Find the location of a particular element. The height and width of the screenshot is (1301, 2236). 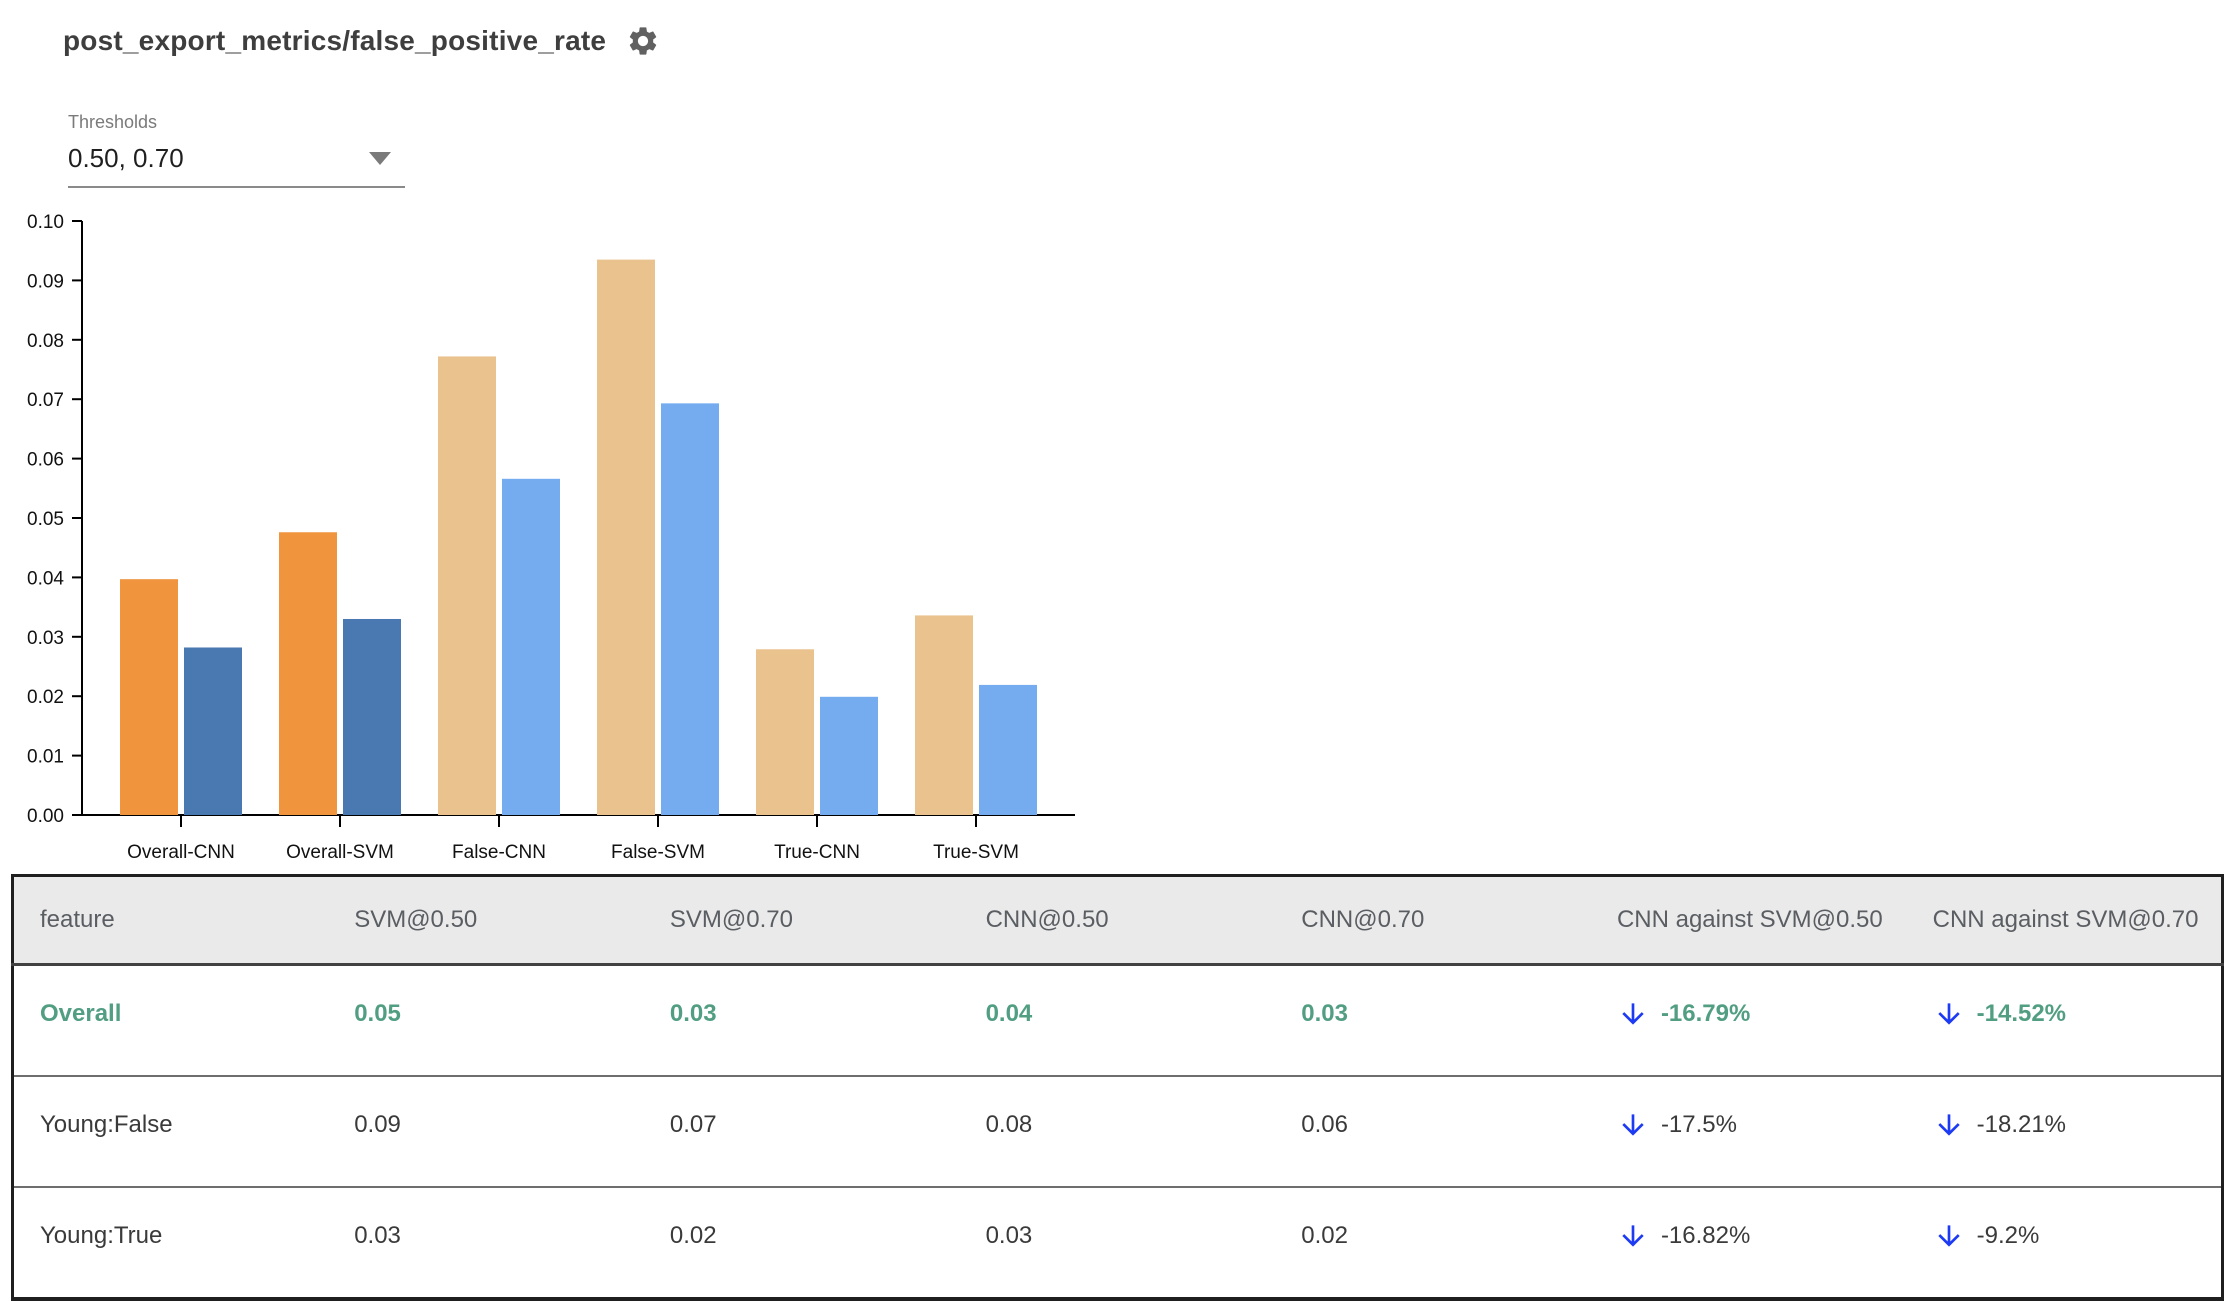

y-axis-tick-label: 0.02 is located at coordinates (45, 697).